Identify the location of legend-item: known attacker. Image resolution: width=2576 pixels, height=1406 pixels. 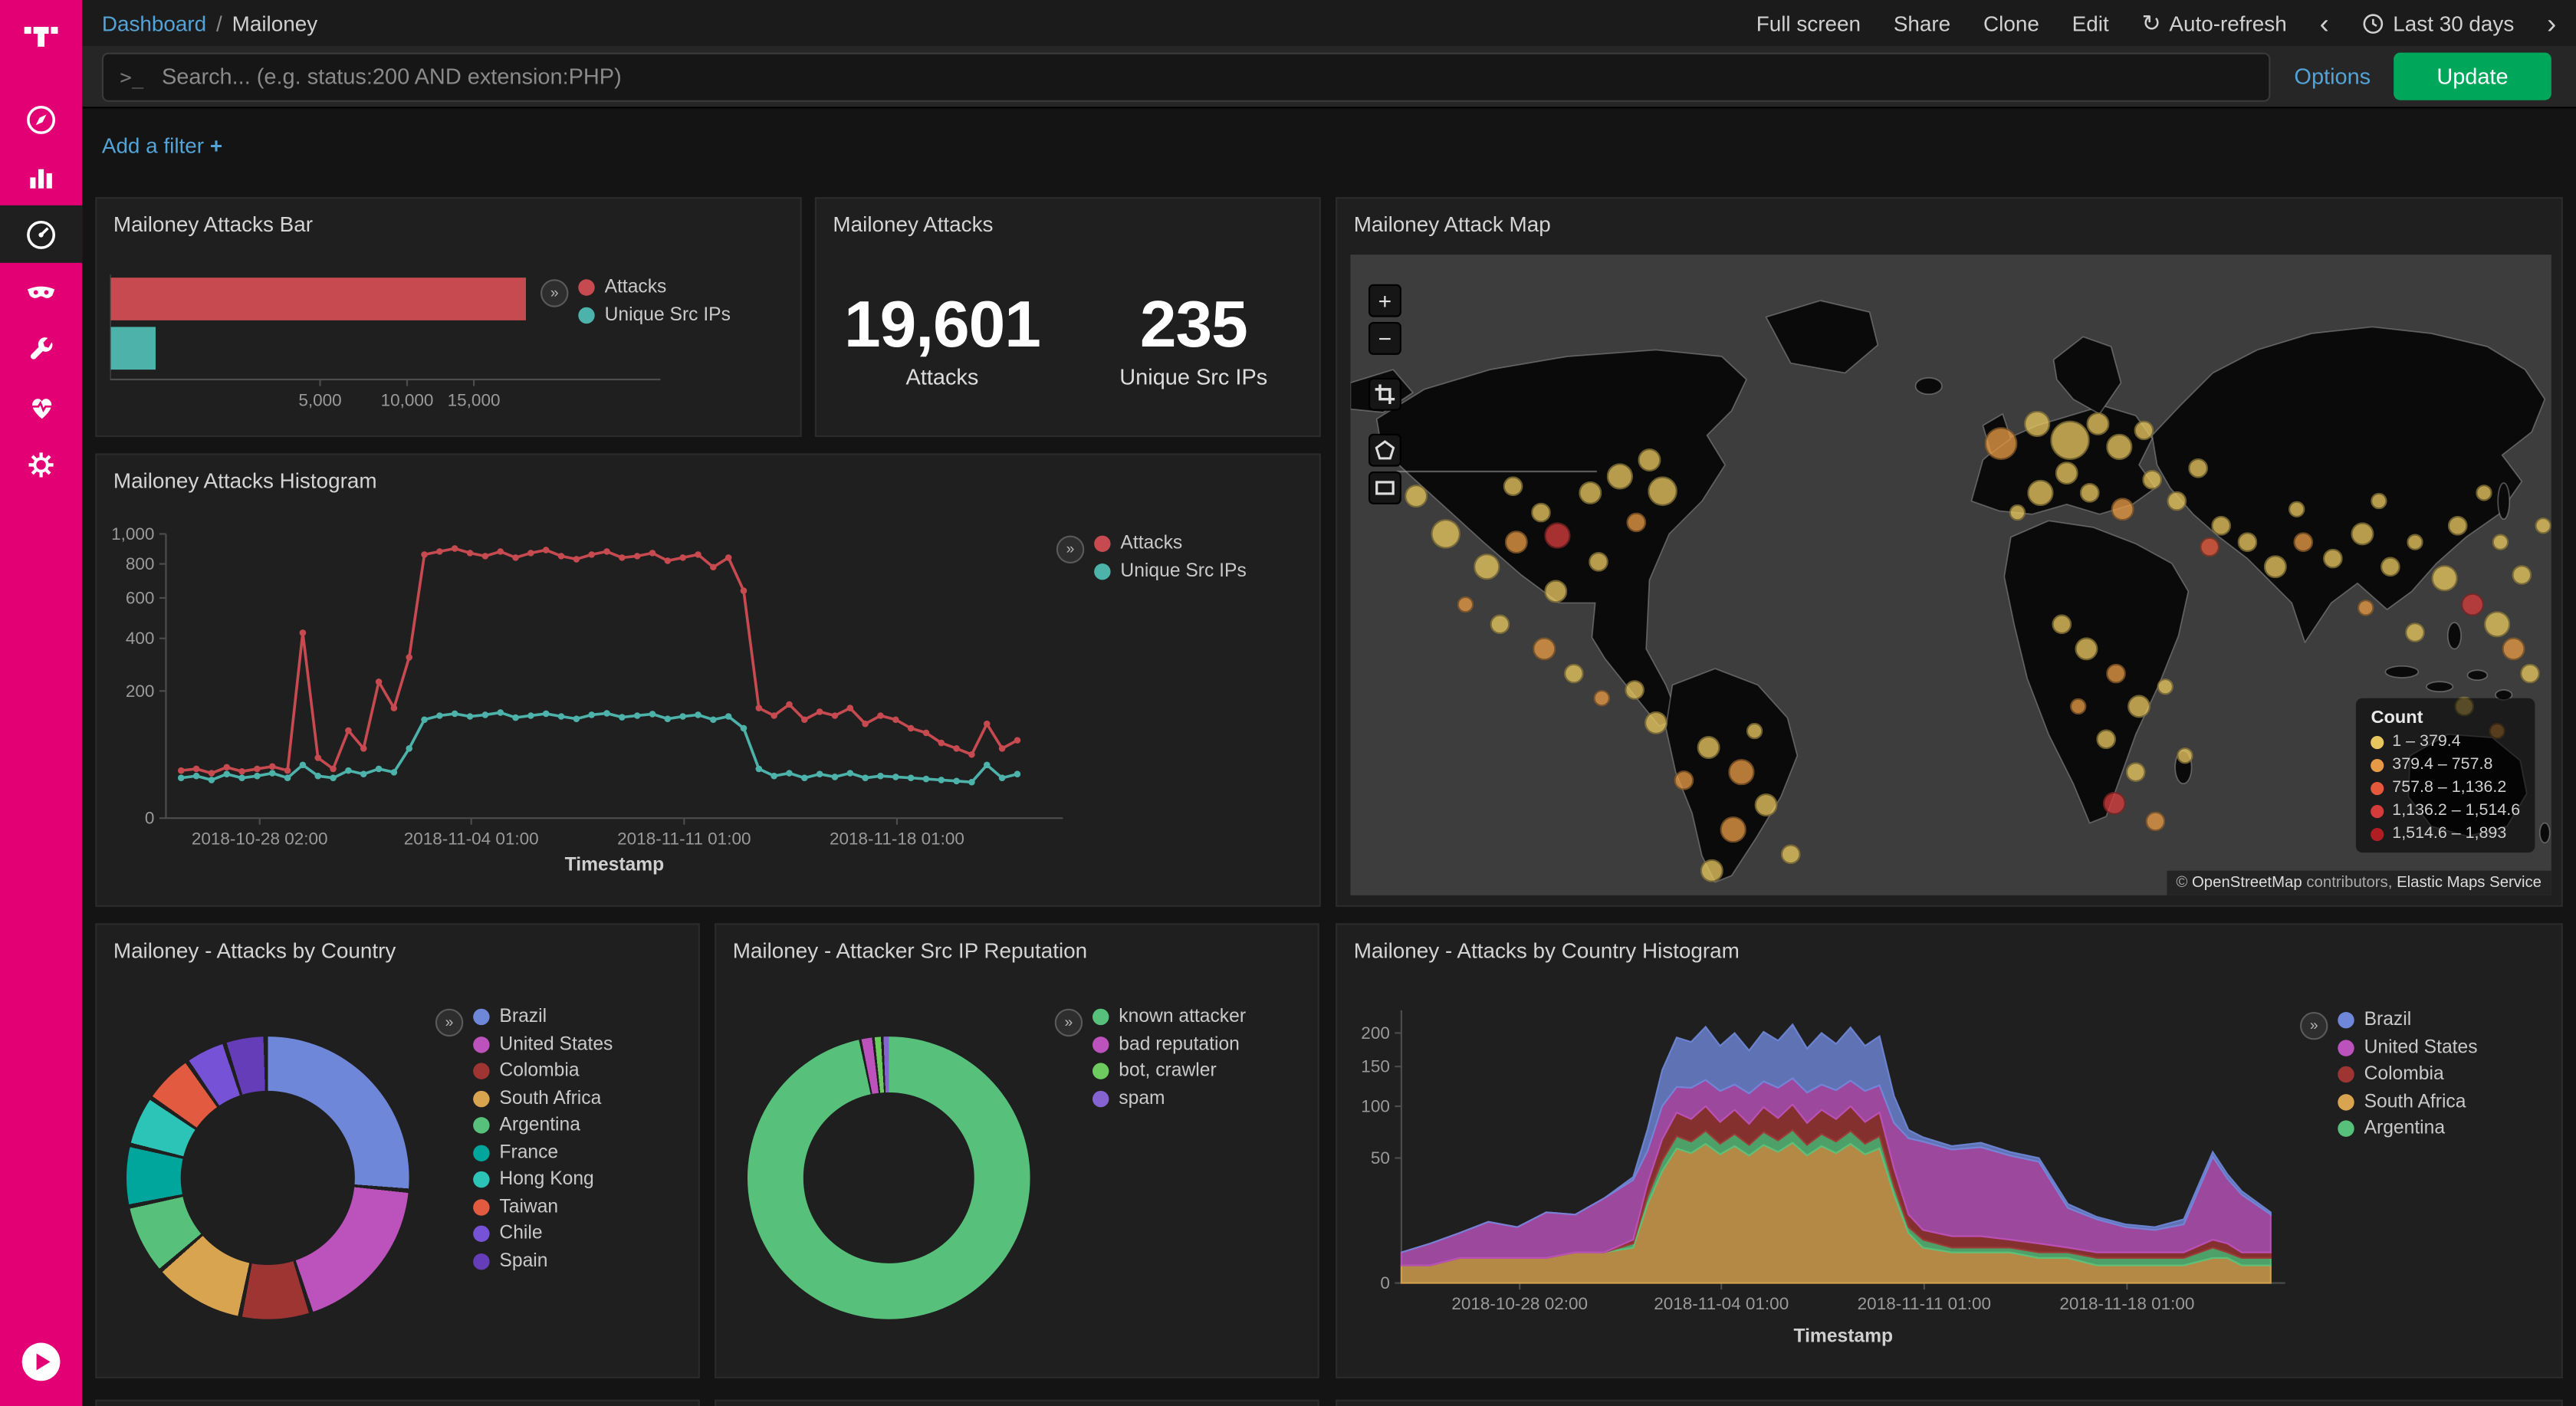
(1169, 1017).